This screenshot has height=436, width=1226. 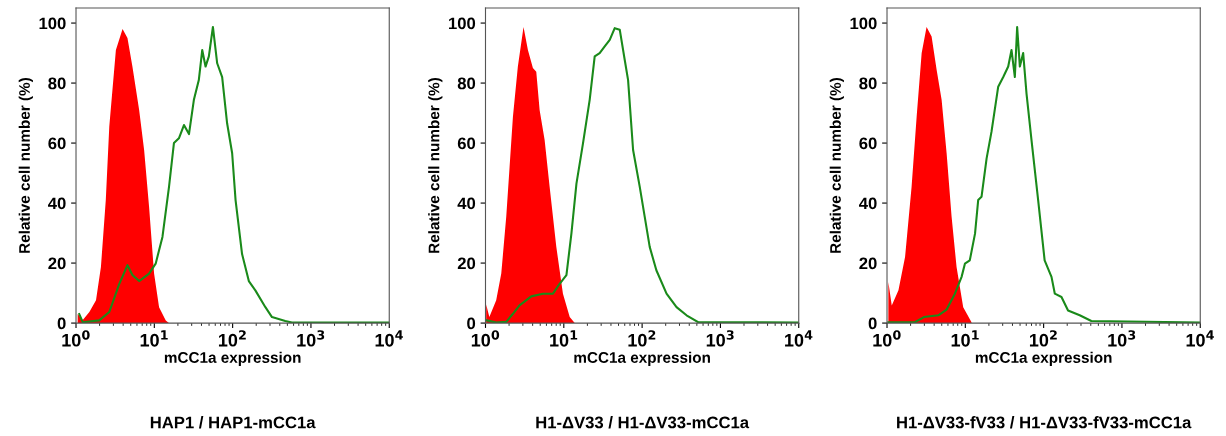 What do you see at coordinates (233, 422) in the screenshot?
I see `text: HAP1 / HAP1-mCC1a` at bounding box center [233, 422].